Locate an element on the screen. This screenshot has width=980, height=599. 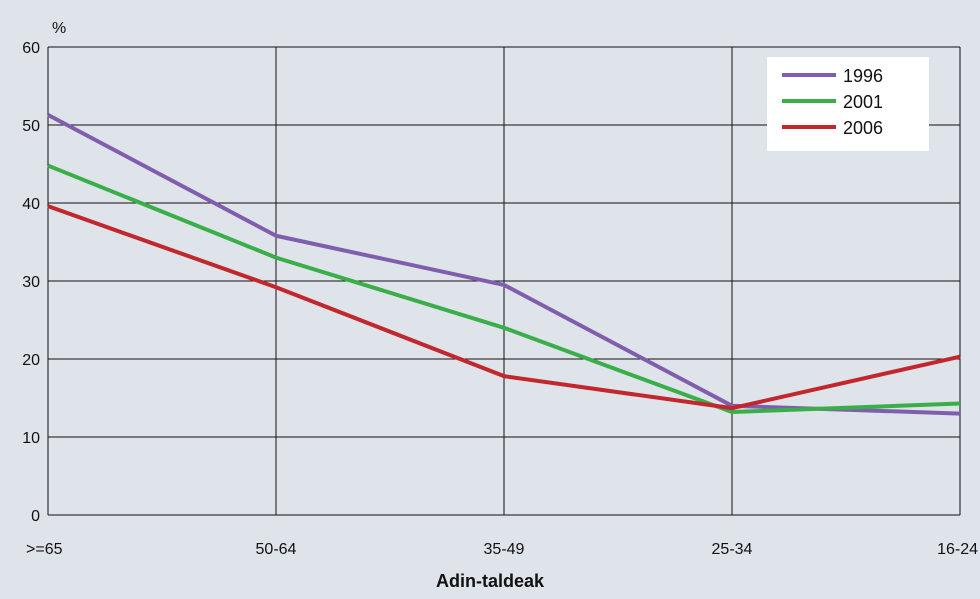
x-axis-title: Adin-taldeak is located at coordinates (490, 581).